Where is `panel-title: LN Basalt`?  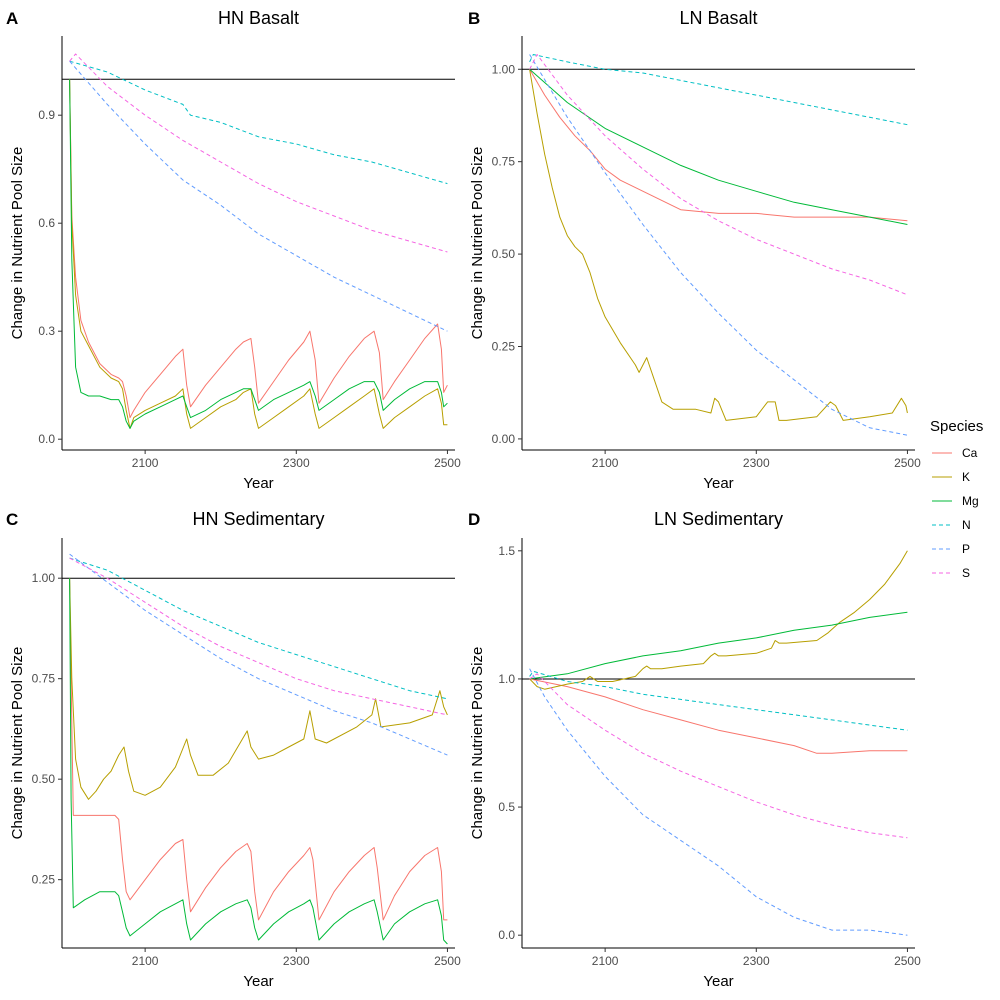 panel-title: LN Basalt is located at coordinates (718, 18).